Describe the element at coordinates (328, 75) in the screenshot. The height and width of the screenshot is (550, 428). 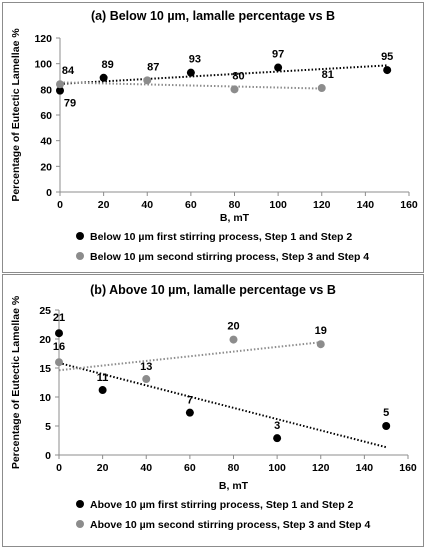
I see `data-label: 81` at that location.